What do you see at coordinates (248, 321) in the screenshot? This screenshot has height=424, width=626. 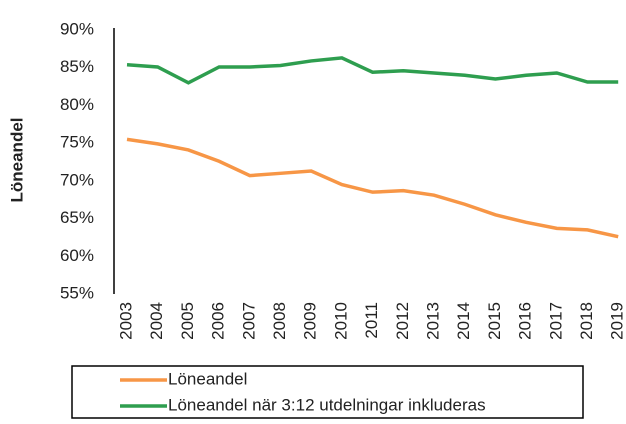 I see `x-tick-label: 2007` at bounding box center [248, 321].